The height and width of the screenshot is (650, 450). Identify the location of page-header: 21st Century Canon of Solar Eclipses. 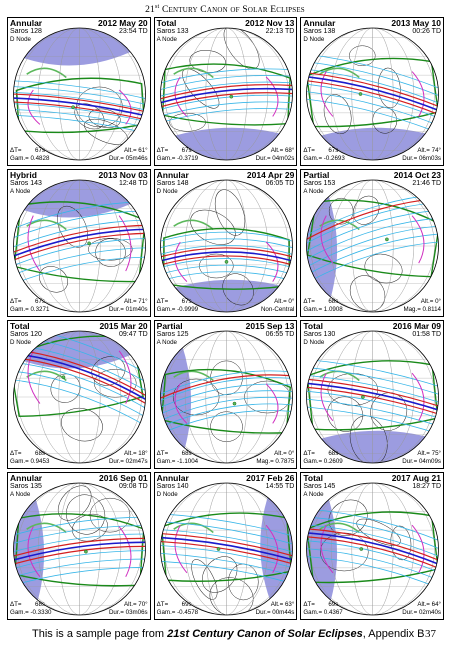
(225, 9).